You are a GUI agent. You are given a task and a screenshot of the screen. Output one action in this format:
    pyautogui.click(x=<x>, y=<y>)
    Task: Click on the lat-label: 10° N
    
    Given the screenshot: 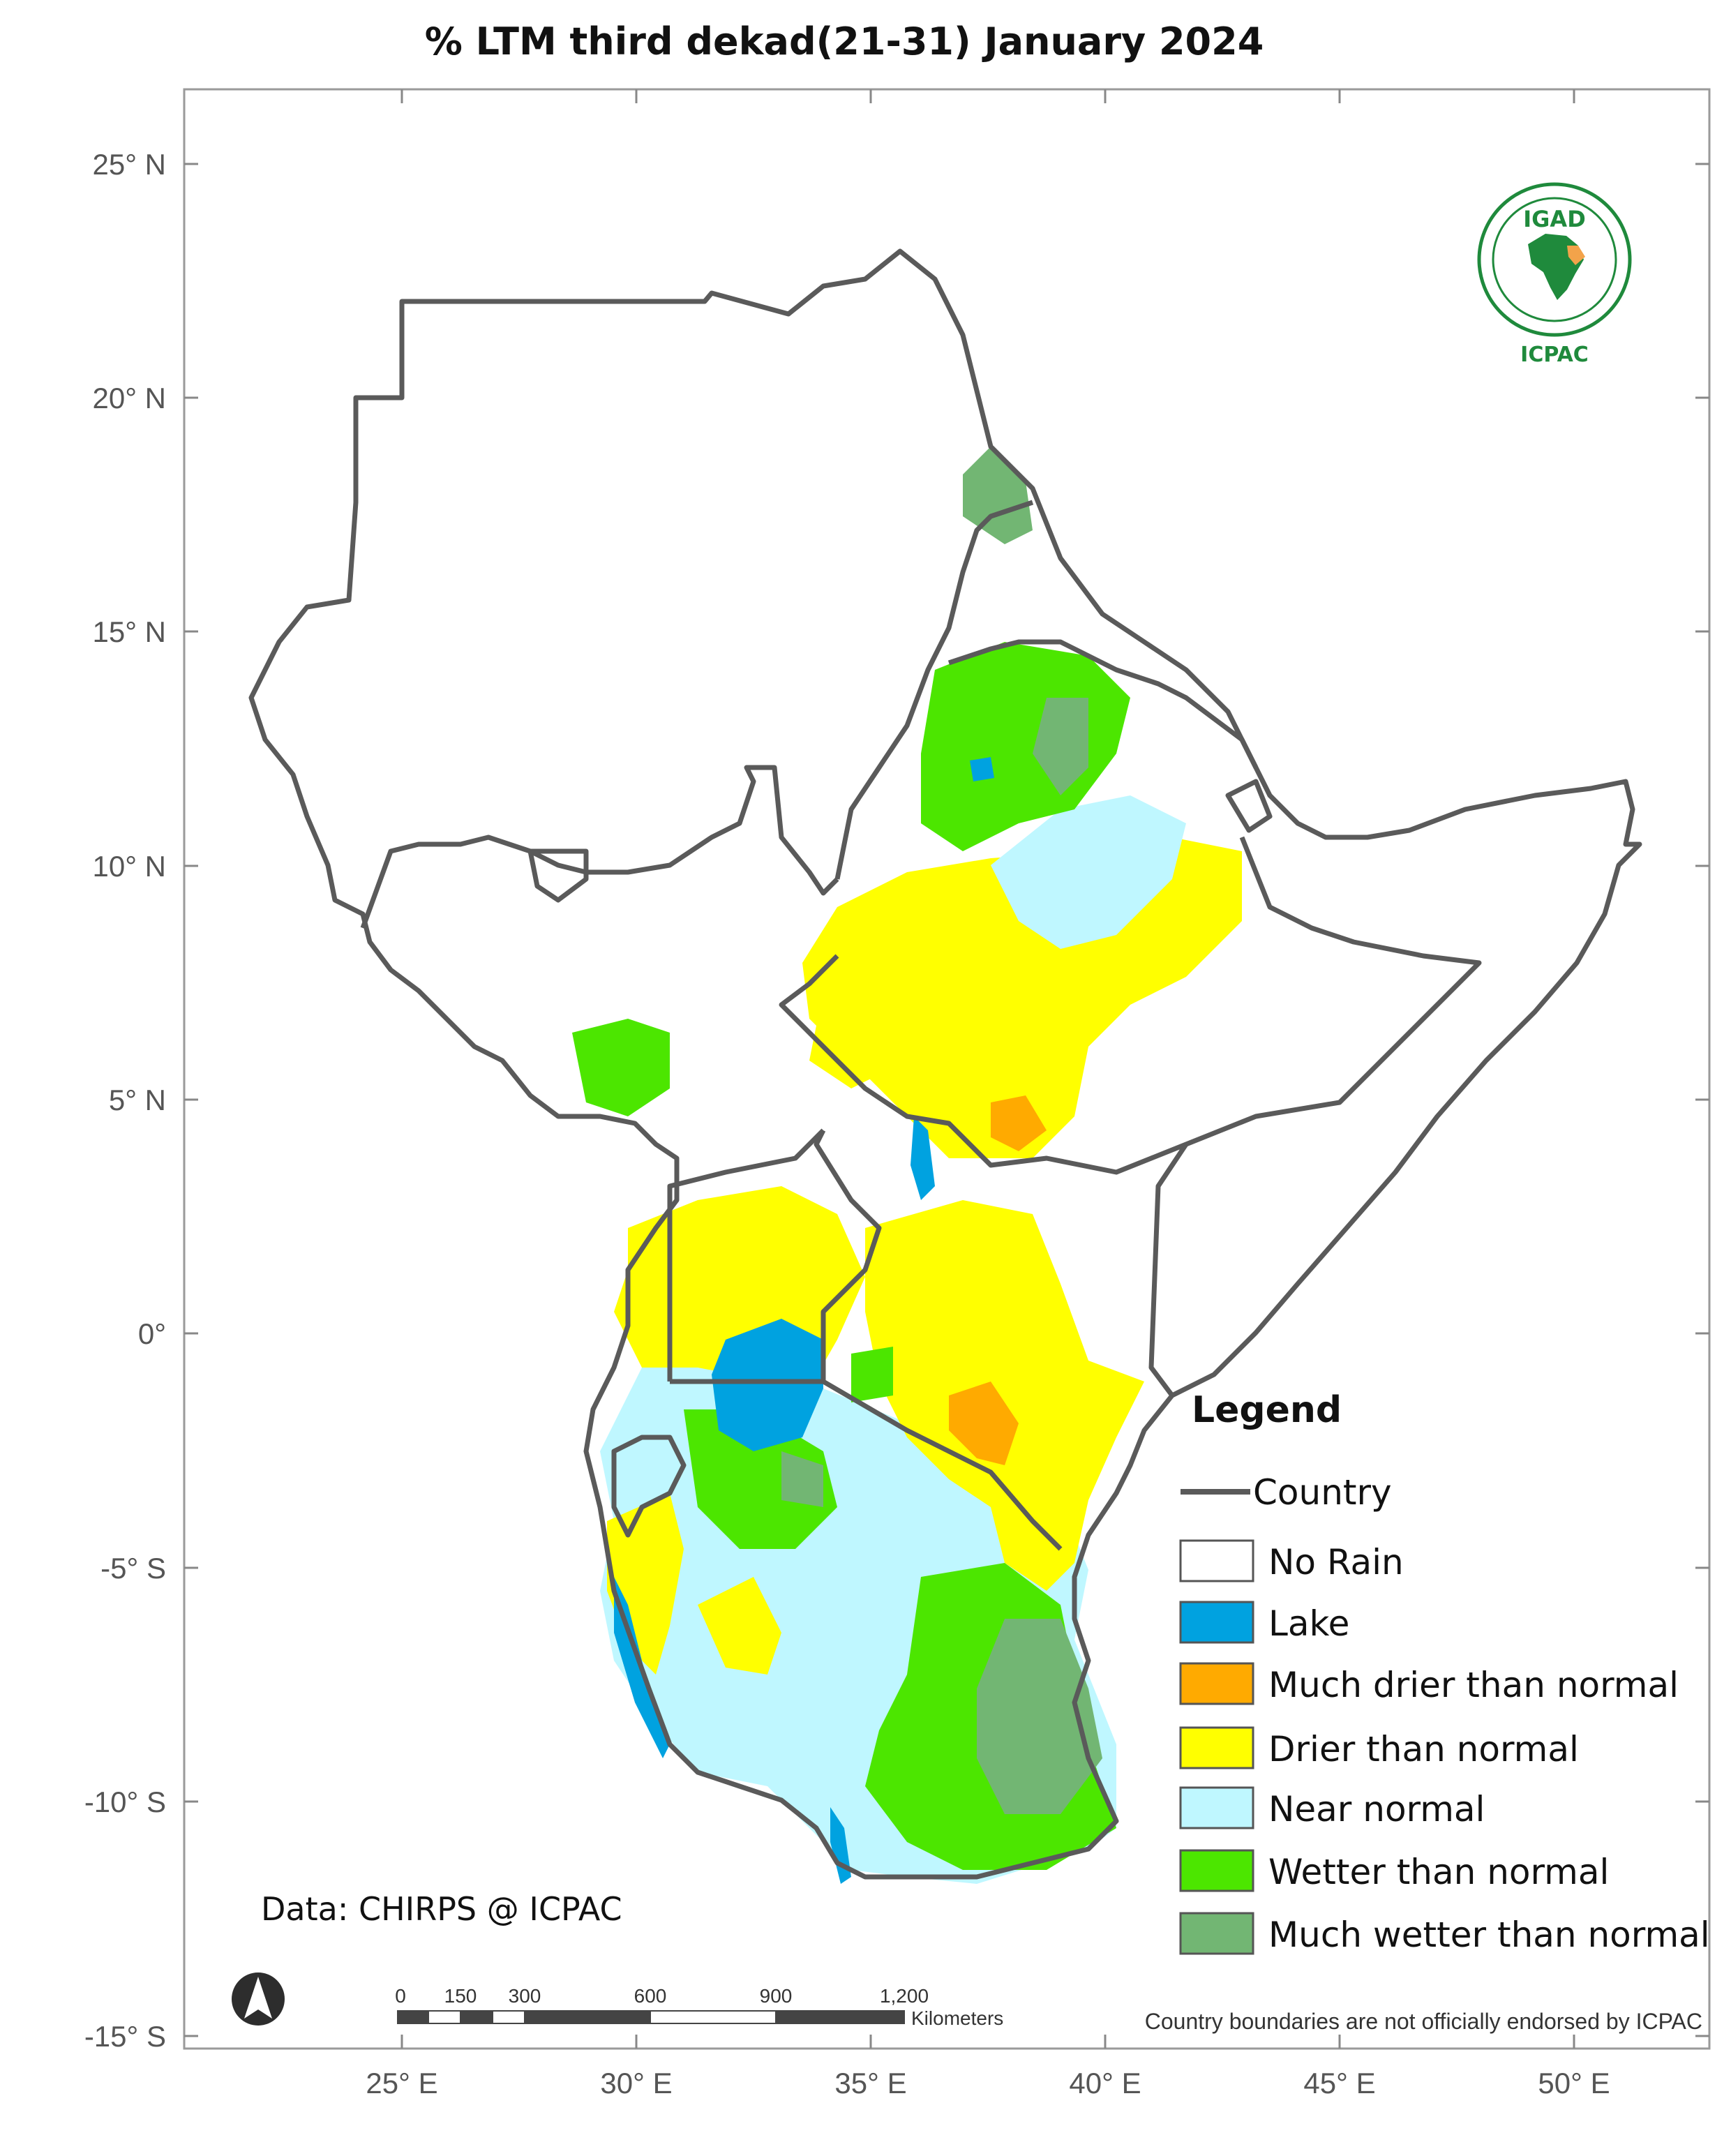 What is the action you would take?
    pyautogui.click(x=129, y=866)
    